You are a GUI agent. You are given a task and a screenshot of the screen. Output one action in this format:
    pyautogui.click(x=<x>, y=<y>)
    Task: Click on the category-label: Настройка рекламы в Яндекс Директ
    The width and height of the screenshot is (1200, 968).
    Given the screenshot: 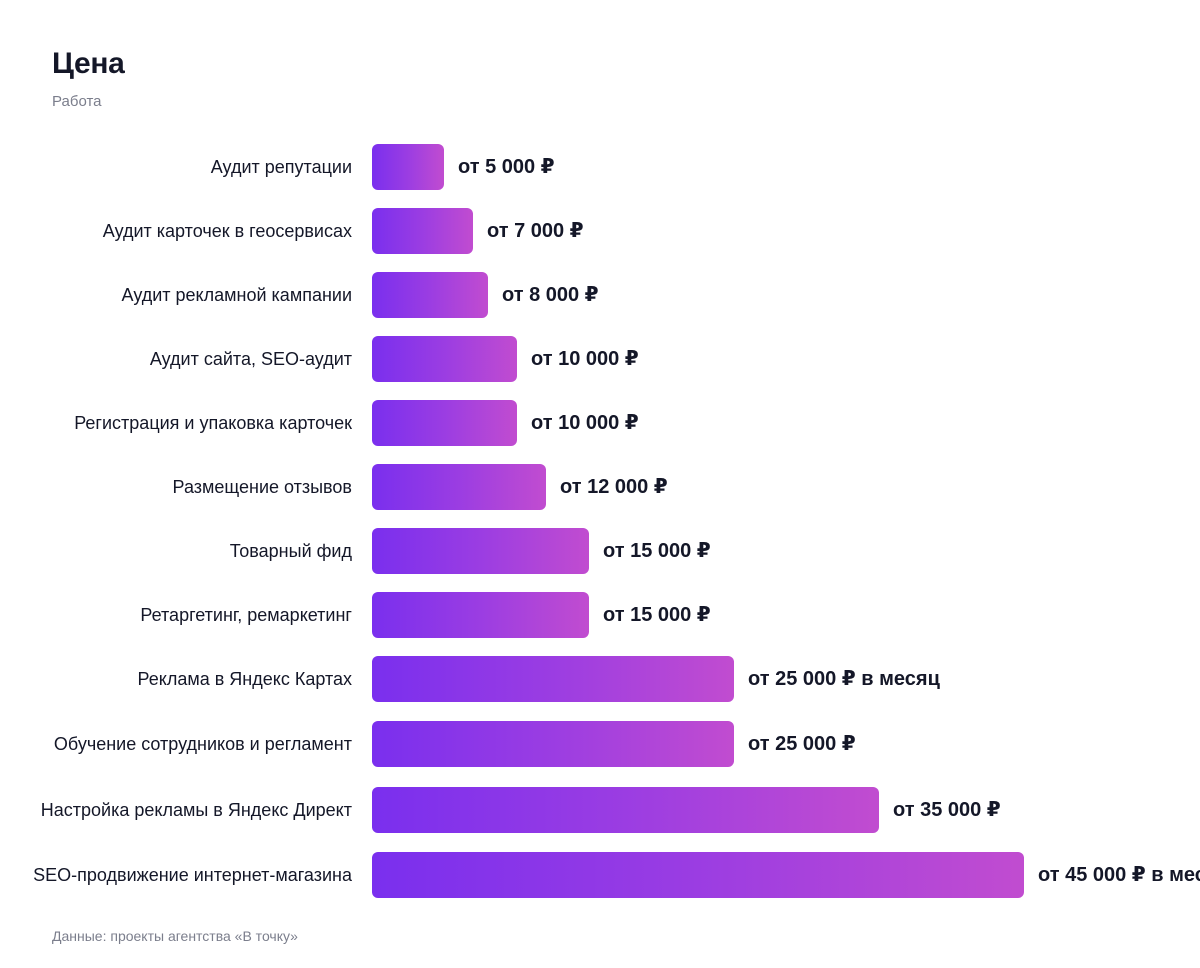 What is the action you would take?
    pyautogui.click(x=196, y=810)
    